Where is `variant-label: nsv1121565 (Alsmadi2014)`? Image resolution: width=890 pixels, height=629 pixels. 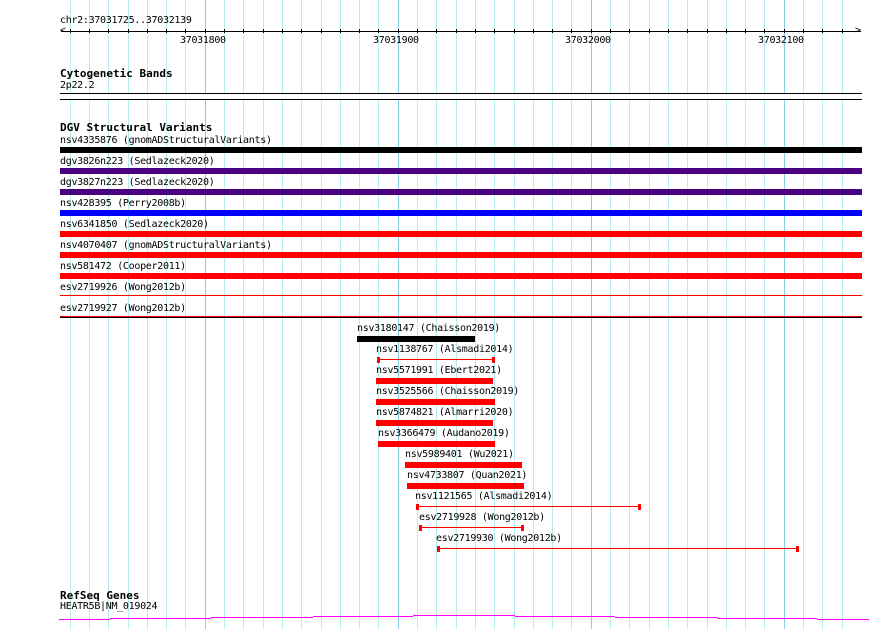
variant-label: nsv1121565 (Alsmadi2014) is located at coordinates (484, 496).